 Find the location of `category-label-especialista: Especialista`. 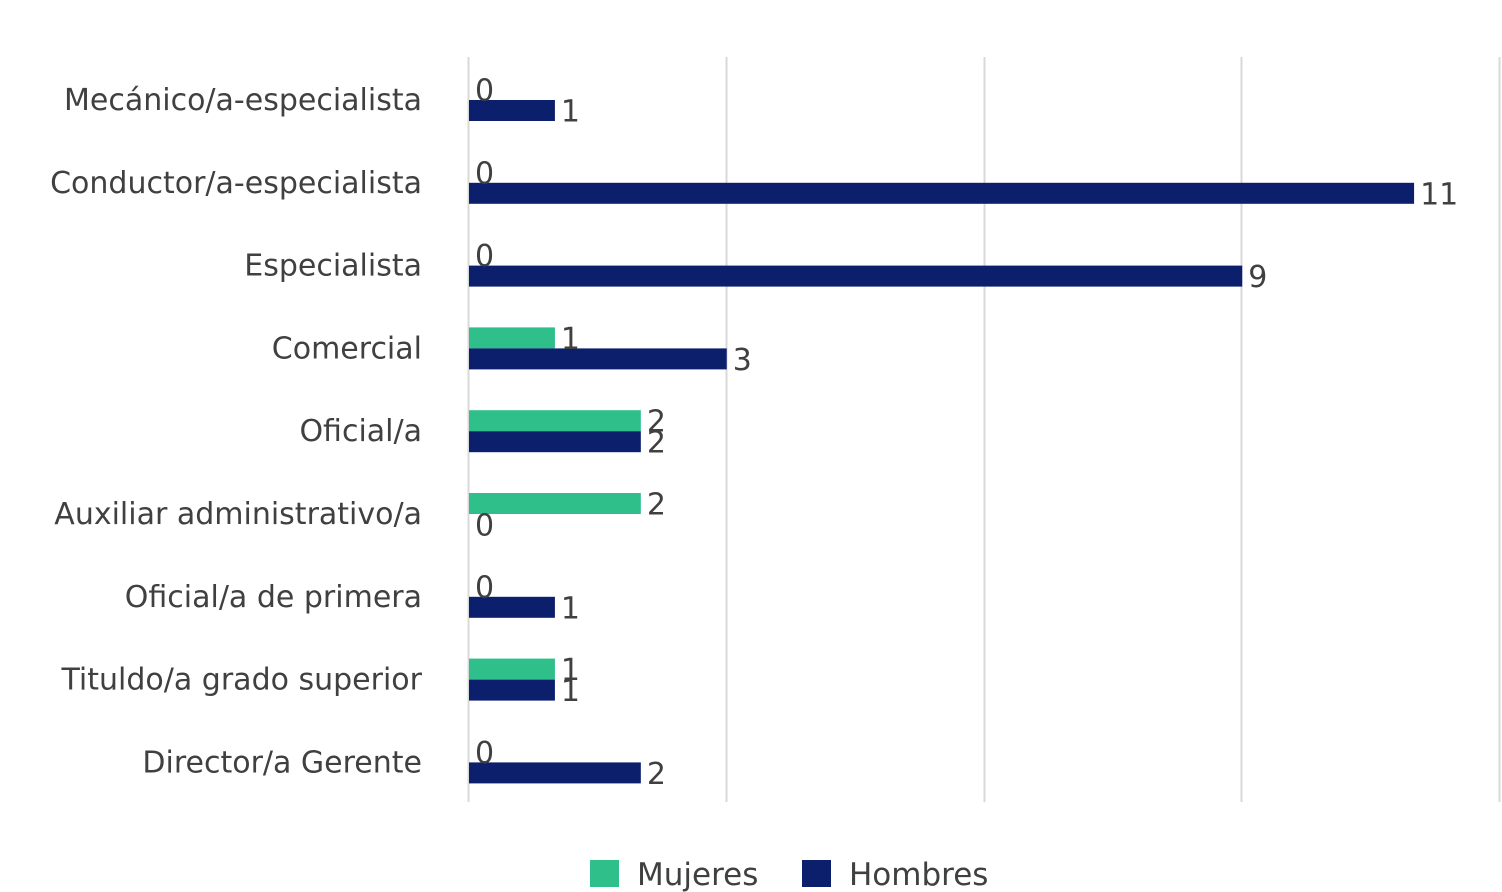

category-label-especialista: Especialista is located at coordinates (333, 266).